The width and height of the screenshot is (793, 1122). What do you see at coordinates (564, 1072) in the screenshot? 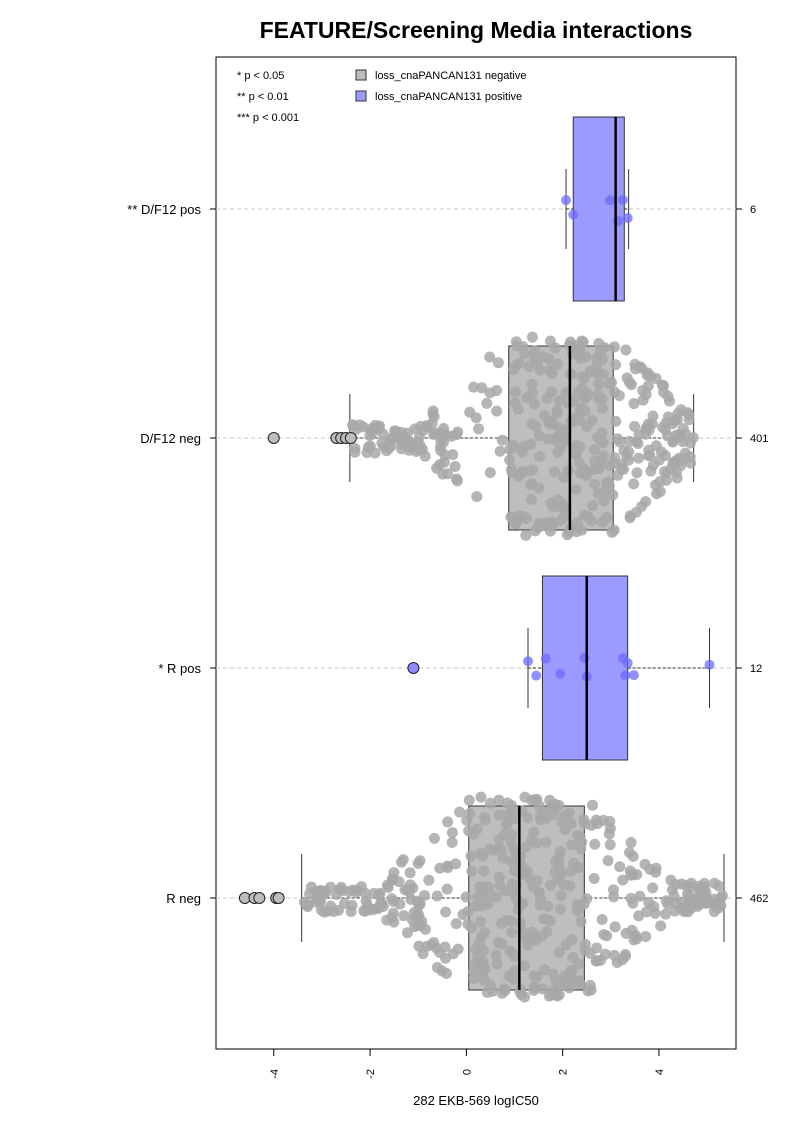
I see `x-tick-label: 2` at bounding box center [564, 1072].